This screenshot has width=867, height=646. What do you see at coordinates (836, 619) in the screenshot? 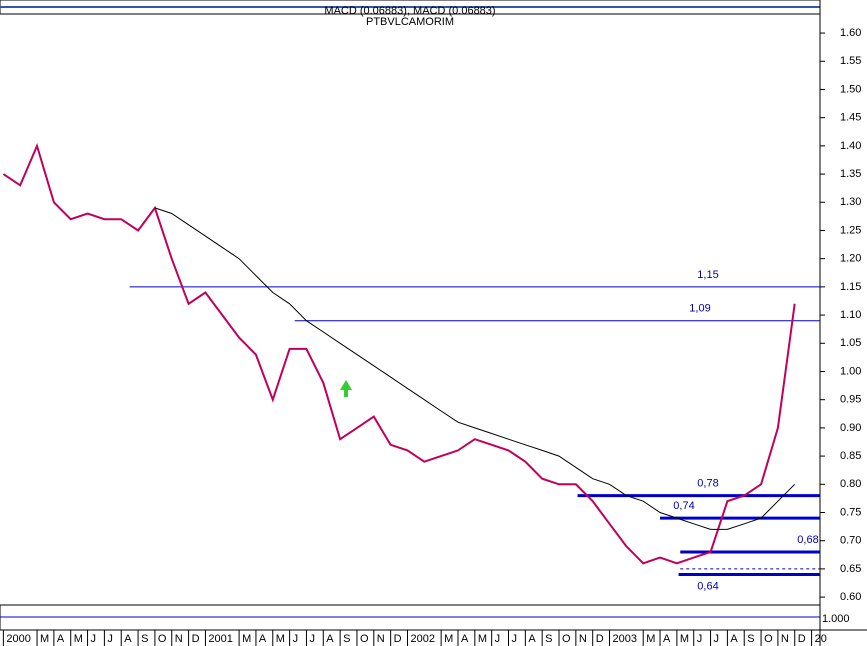
I see `oscillator-label: 1.000` at bounding box center [836, 619].